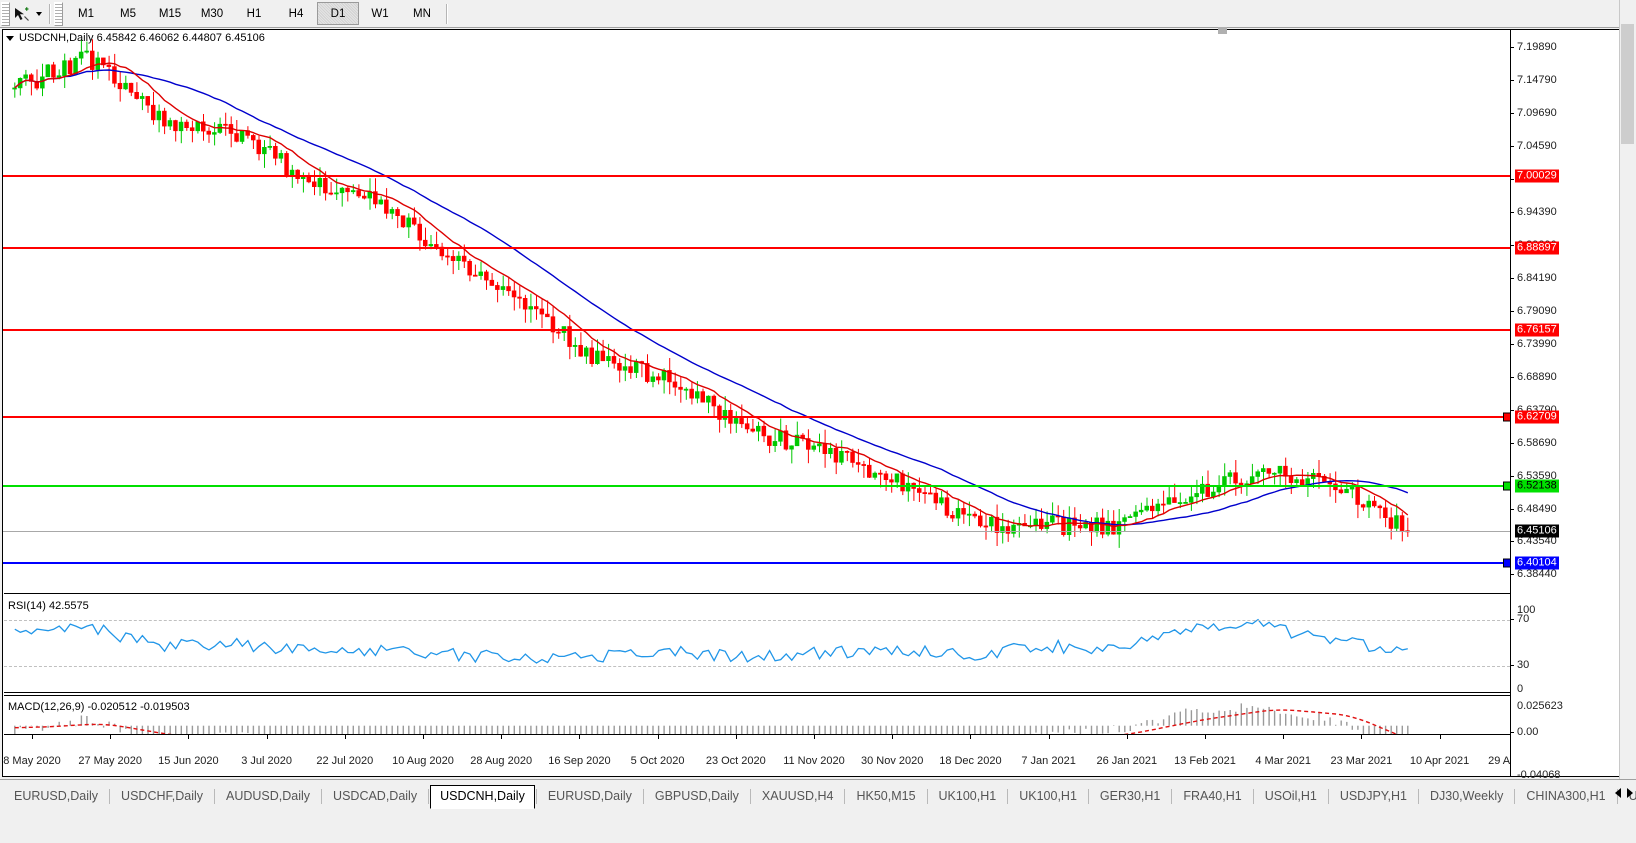  Describe the element at coordinates (818, 14) in the screenshot. I see `toolbar: M1 M5 M15 M30 H1 H4 D1 W1 MN` at that location.